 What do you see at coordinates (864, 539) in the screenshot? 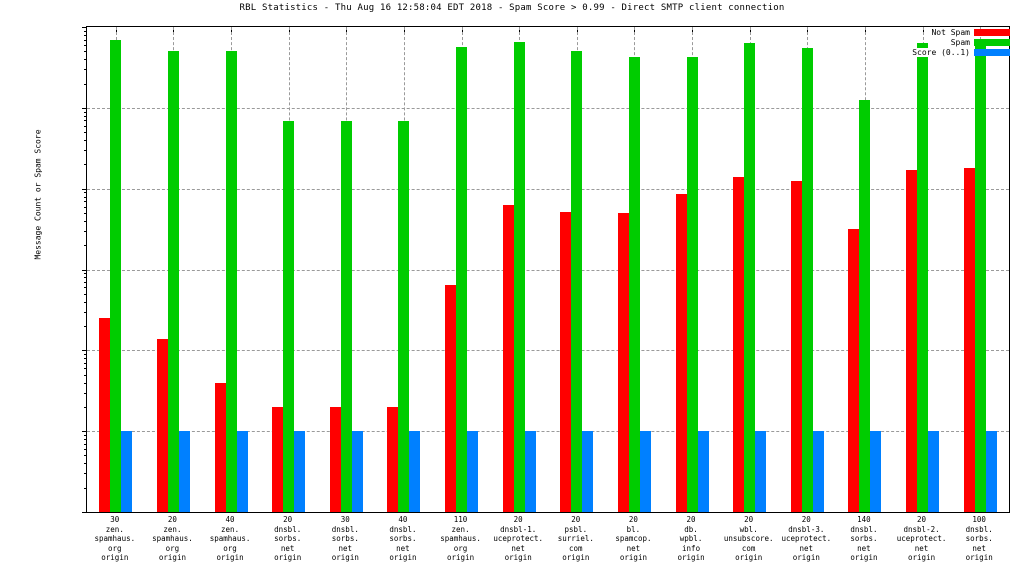
I see `x-axis-group-label: 140 dnsbl. sorbs. net origin` at bounding box center [864, 539].